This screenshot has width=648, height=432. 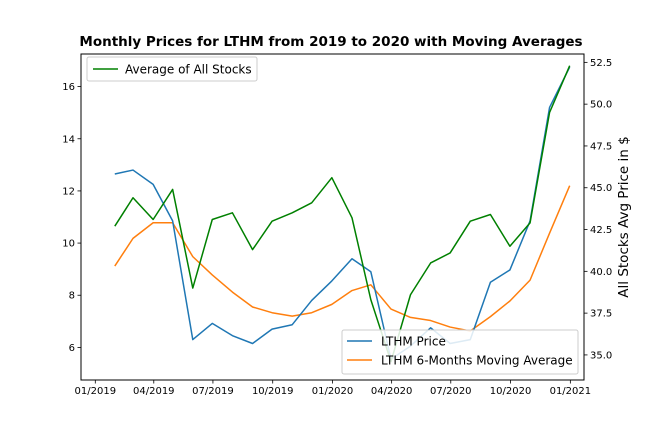 I want to click on y-left-tick-label: 10, so click(x=68, y=244).